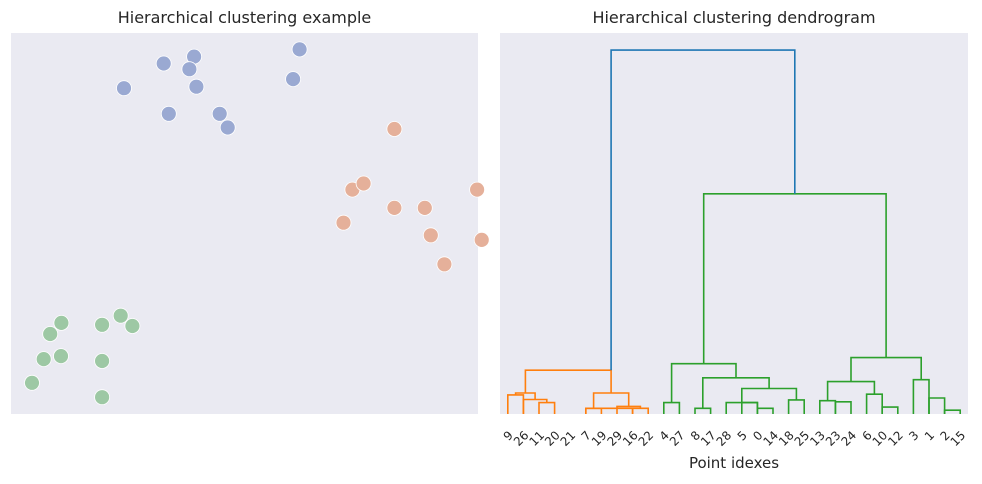 Image resolution: width=982 pixels, height=484 pixels. I want to click on leaf-label-28: 28, so click(724, 438).